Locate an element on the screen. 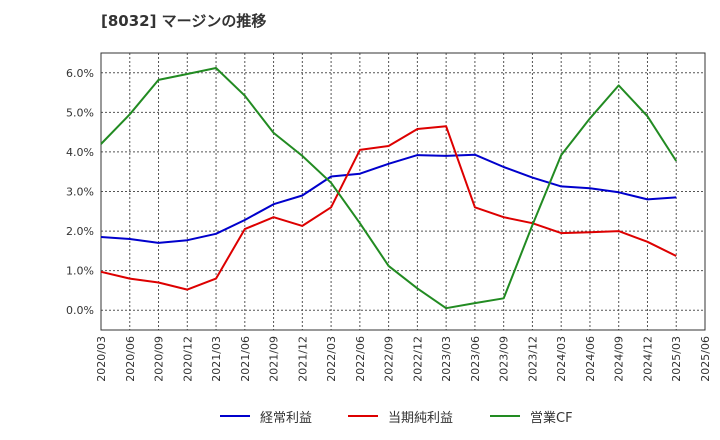  legend-label-net-profit: 当期純利益 is located at coordinates (421, 418).